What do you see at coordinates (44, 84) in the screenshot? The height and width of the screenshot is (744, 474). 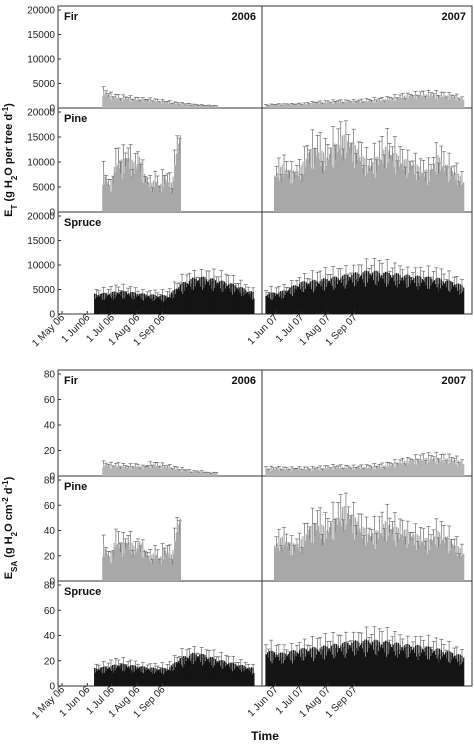 I see `y-tick-label: 5000` at bounding box center [44, 84].